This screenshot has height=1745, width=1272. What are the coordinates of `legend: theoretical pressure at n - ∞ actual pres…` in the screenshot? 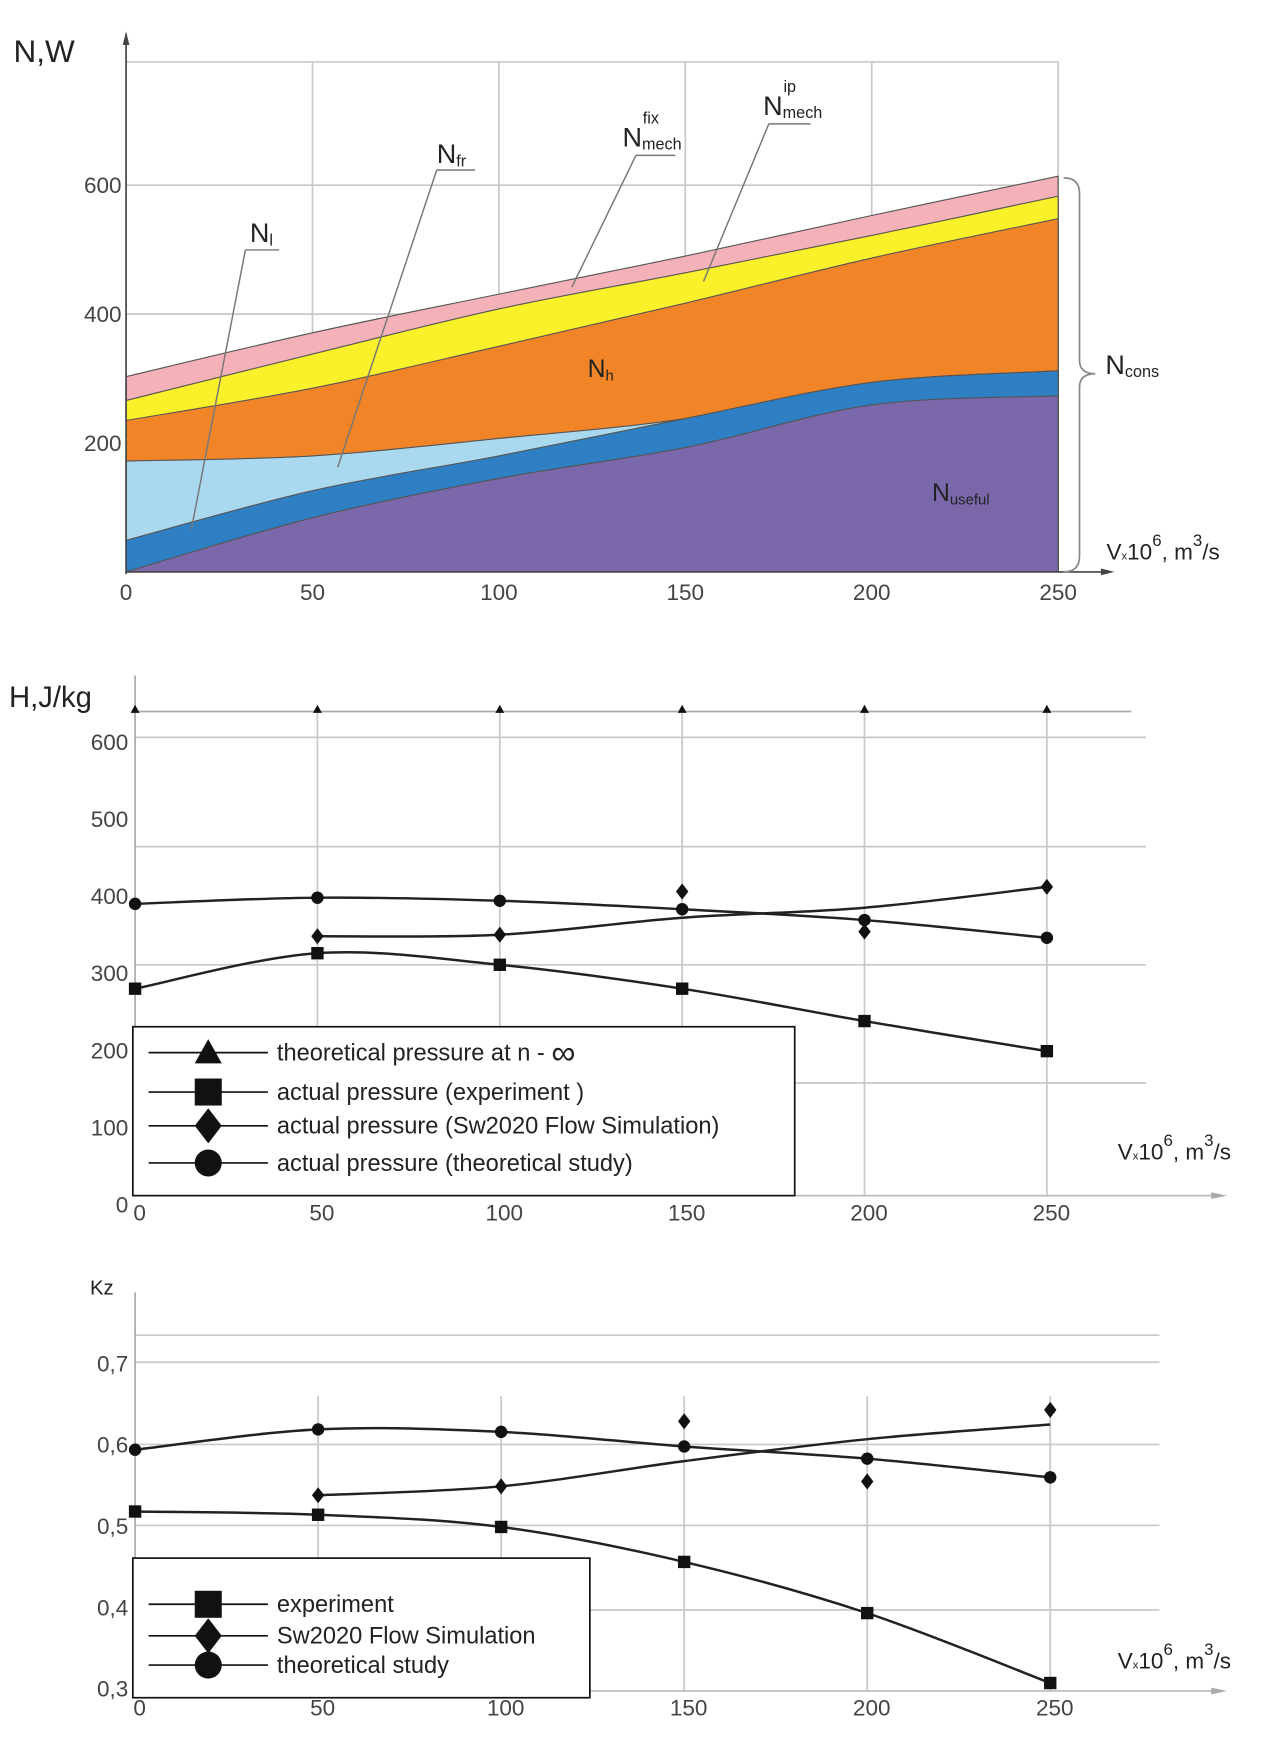 It's located at (463, 1111).